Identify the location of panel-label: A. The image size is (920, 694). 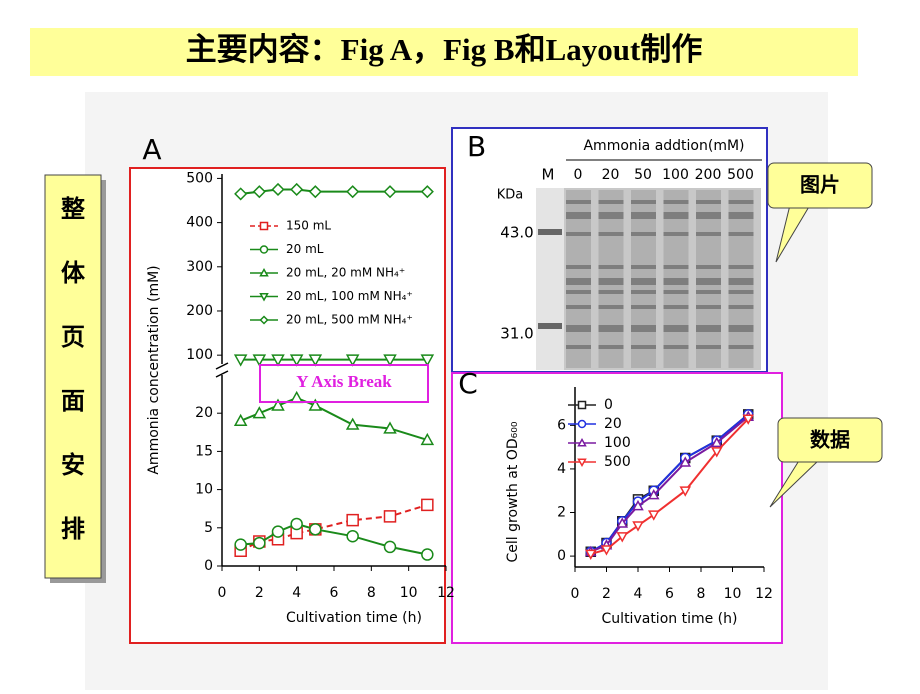
(151, 149).